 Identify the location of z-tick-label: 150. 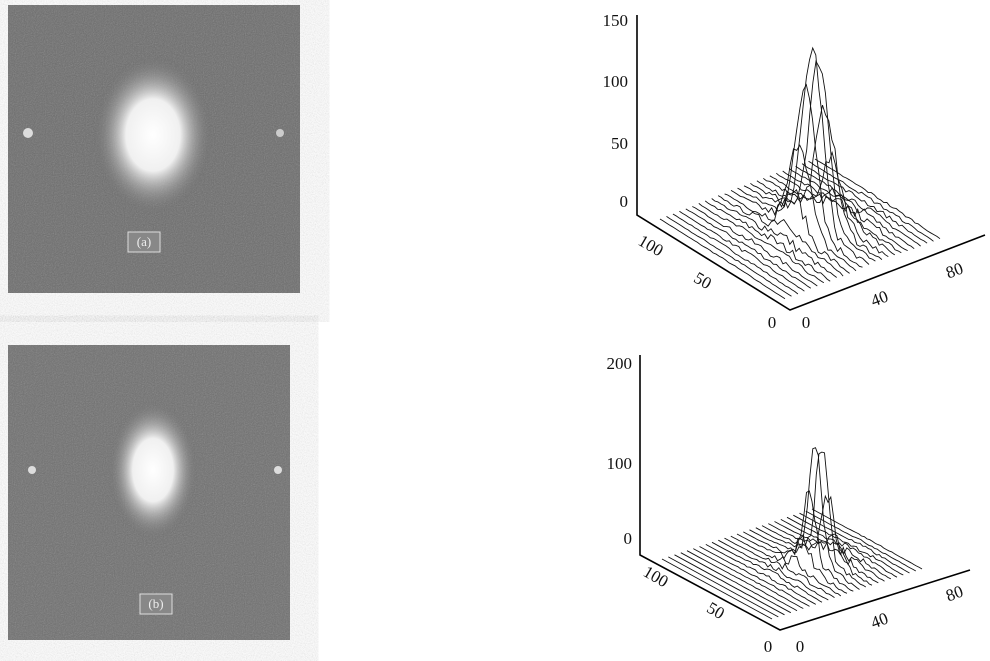
(616, 20).